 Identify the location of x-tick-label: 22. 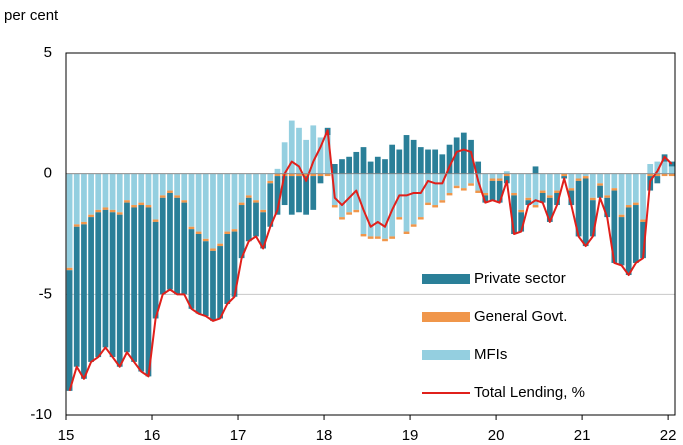
(668, 435).